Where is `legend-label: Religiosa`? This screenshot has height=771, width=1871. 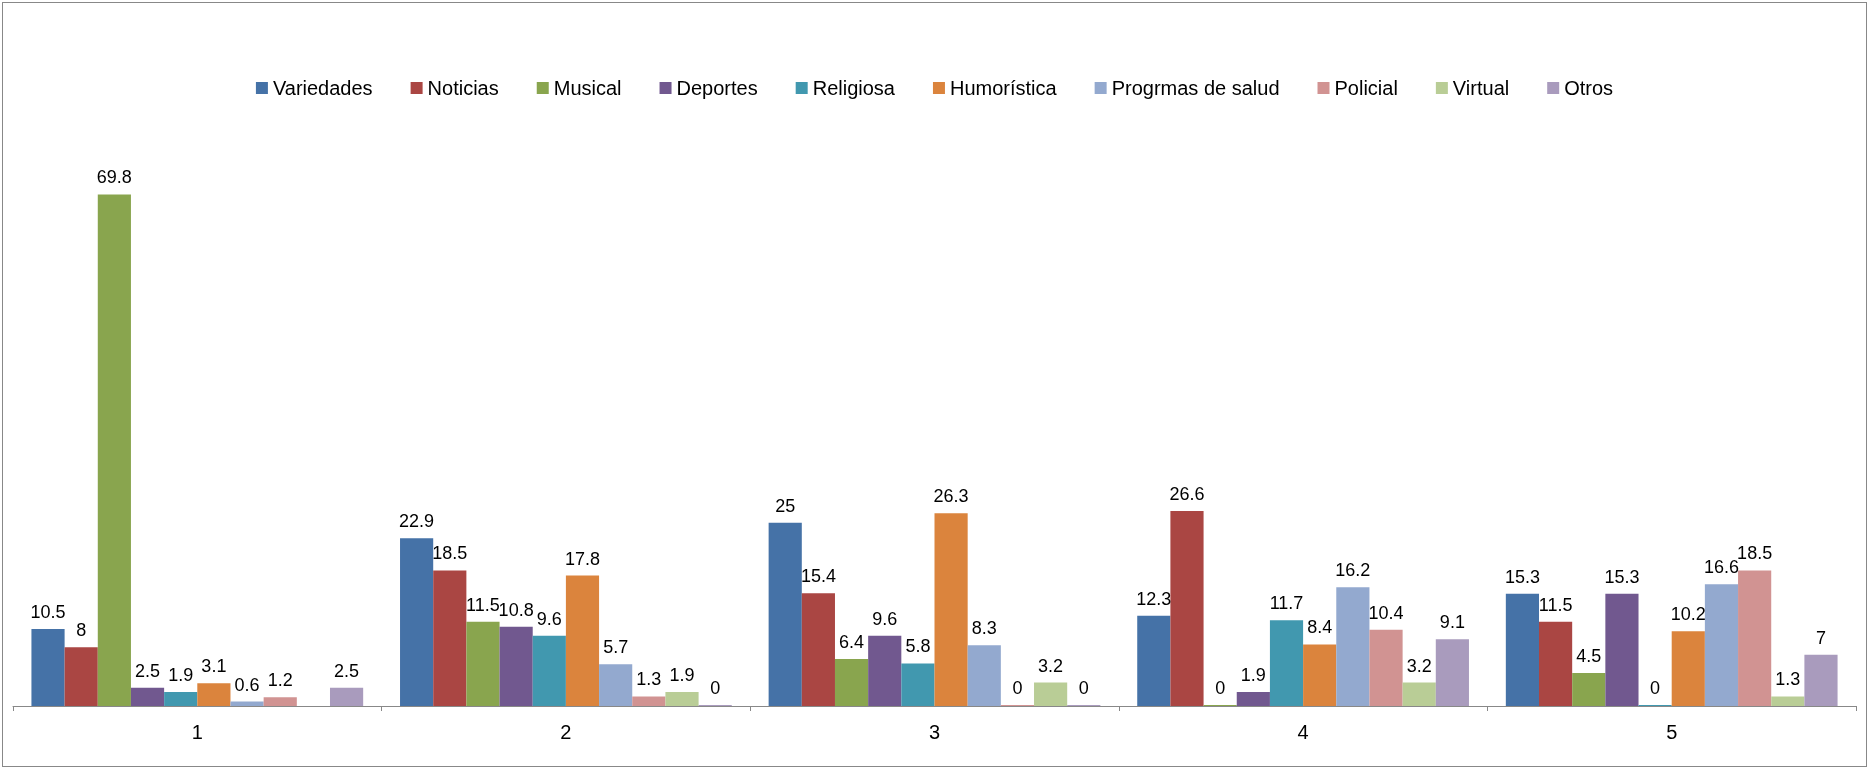
legend-label: Religiosa is located at coordinates (854, 88).